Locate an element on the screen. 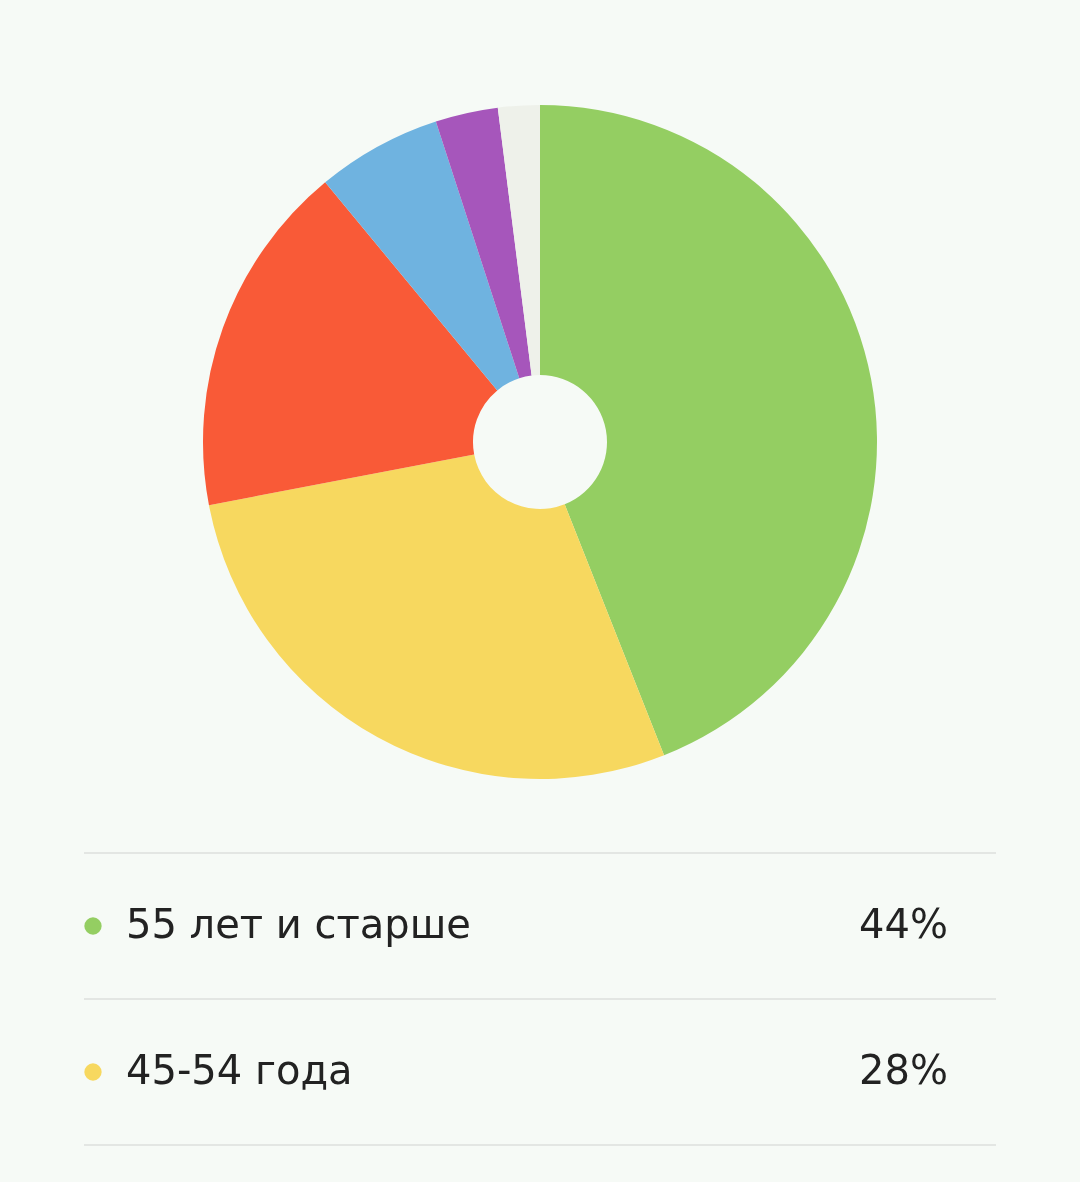 This screenshot has height=1182, width=1080. data-label: 28% is located at coordinates (903, 1070).